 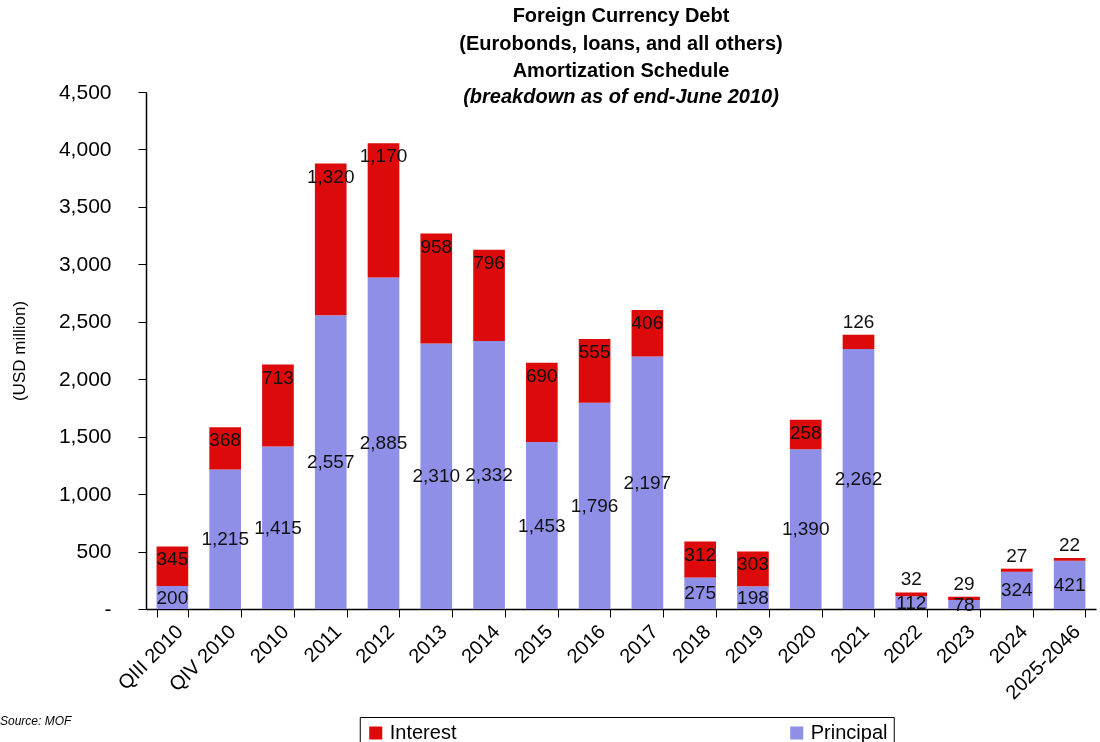 I want to click on data-label: 1,215, so click(x=225, y=539).